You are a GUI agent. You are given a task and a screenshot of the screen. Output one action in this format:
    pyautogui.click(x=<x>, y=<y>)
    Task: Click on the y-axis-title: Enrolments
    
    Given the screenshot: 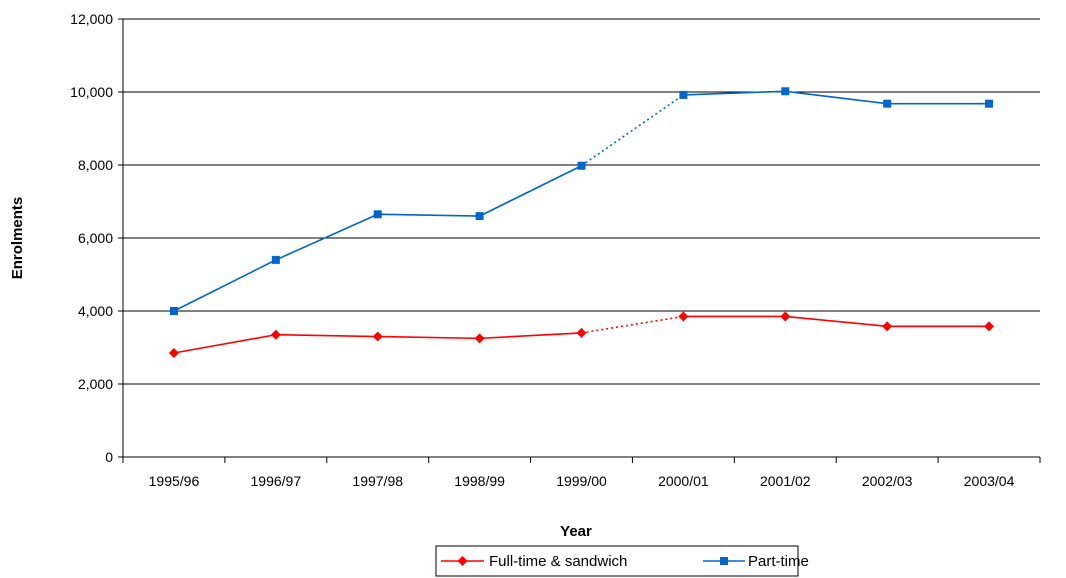 What is the action you would take?
    pyautogui.click(x=17, y=238)
    